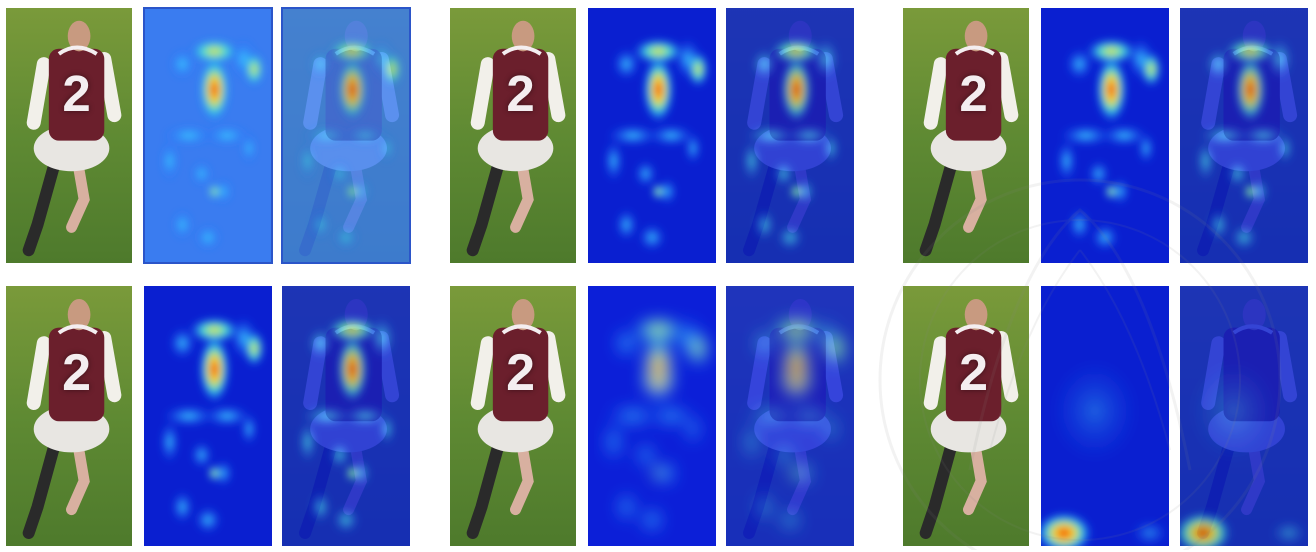 The image size is (1316, 552). I want to click on panel-r1-g2-overlay, so click(790, 135).